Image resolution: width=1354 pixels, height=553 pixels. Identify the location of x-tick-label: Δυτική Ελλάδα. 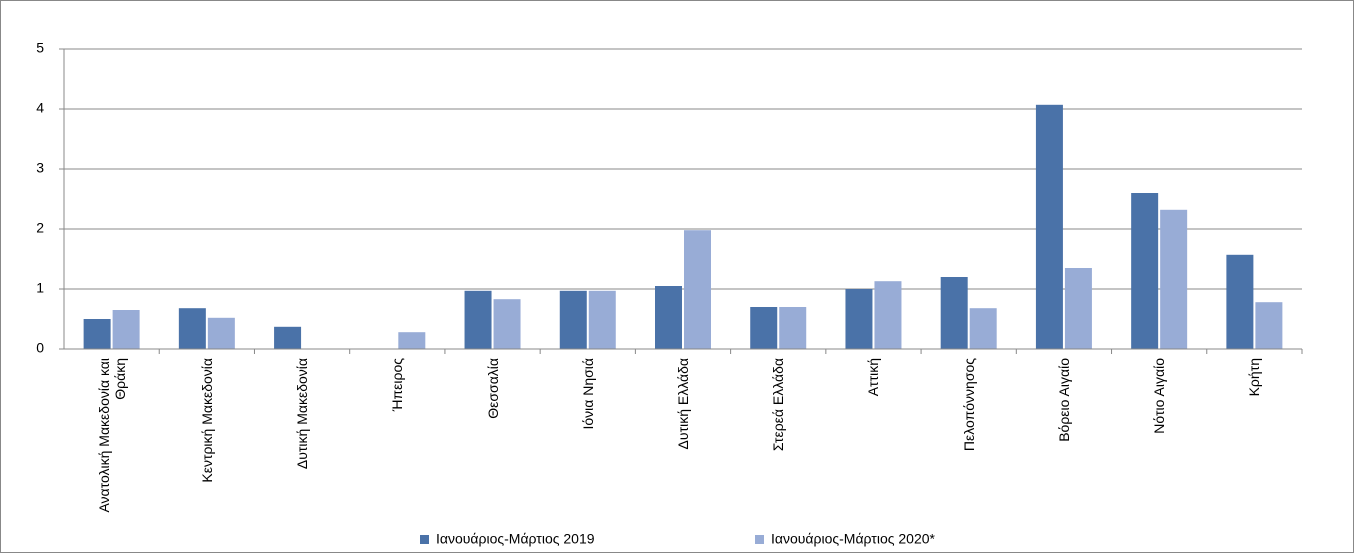
(683, 404).